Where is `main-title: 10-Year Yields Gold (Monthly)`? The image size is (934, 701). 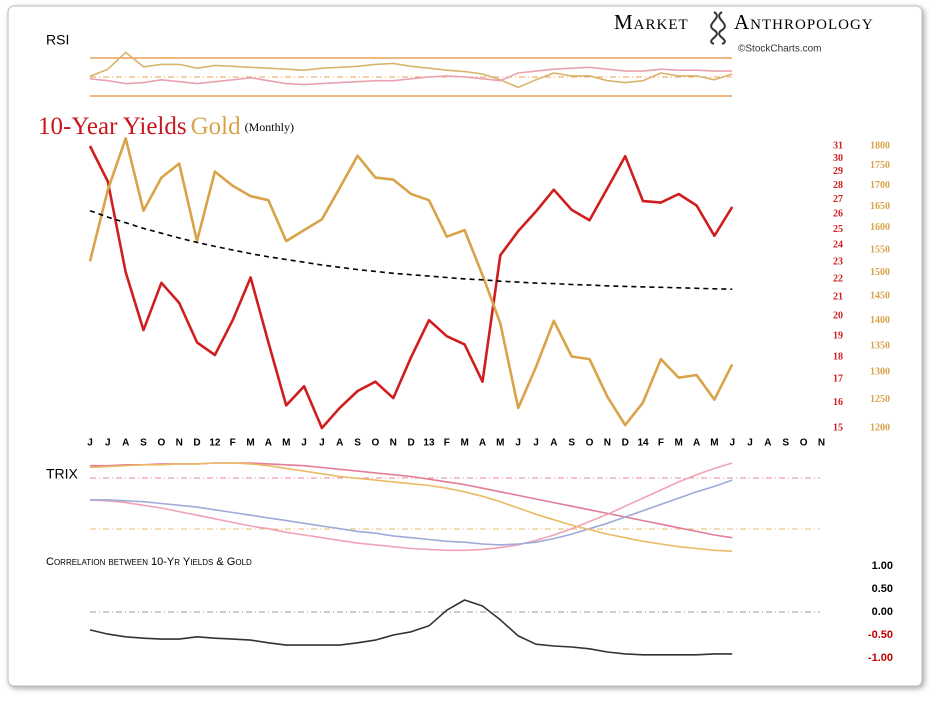 main-title: 10-Year Yields Gold (Monthly) is located at coordinates (166, 126).